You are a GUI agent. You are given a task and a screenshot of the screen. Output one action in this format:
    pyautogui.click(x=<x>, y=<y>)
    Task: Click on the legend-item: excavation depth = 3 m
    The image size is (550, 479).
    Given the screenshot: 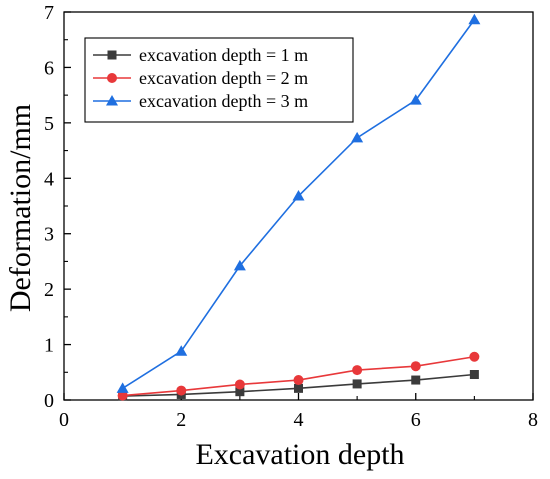 What is the action you would take?
    pyautogui.click(x=200, y=101)
    